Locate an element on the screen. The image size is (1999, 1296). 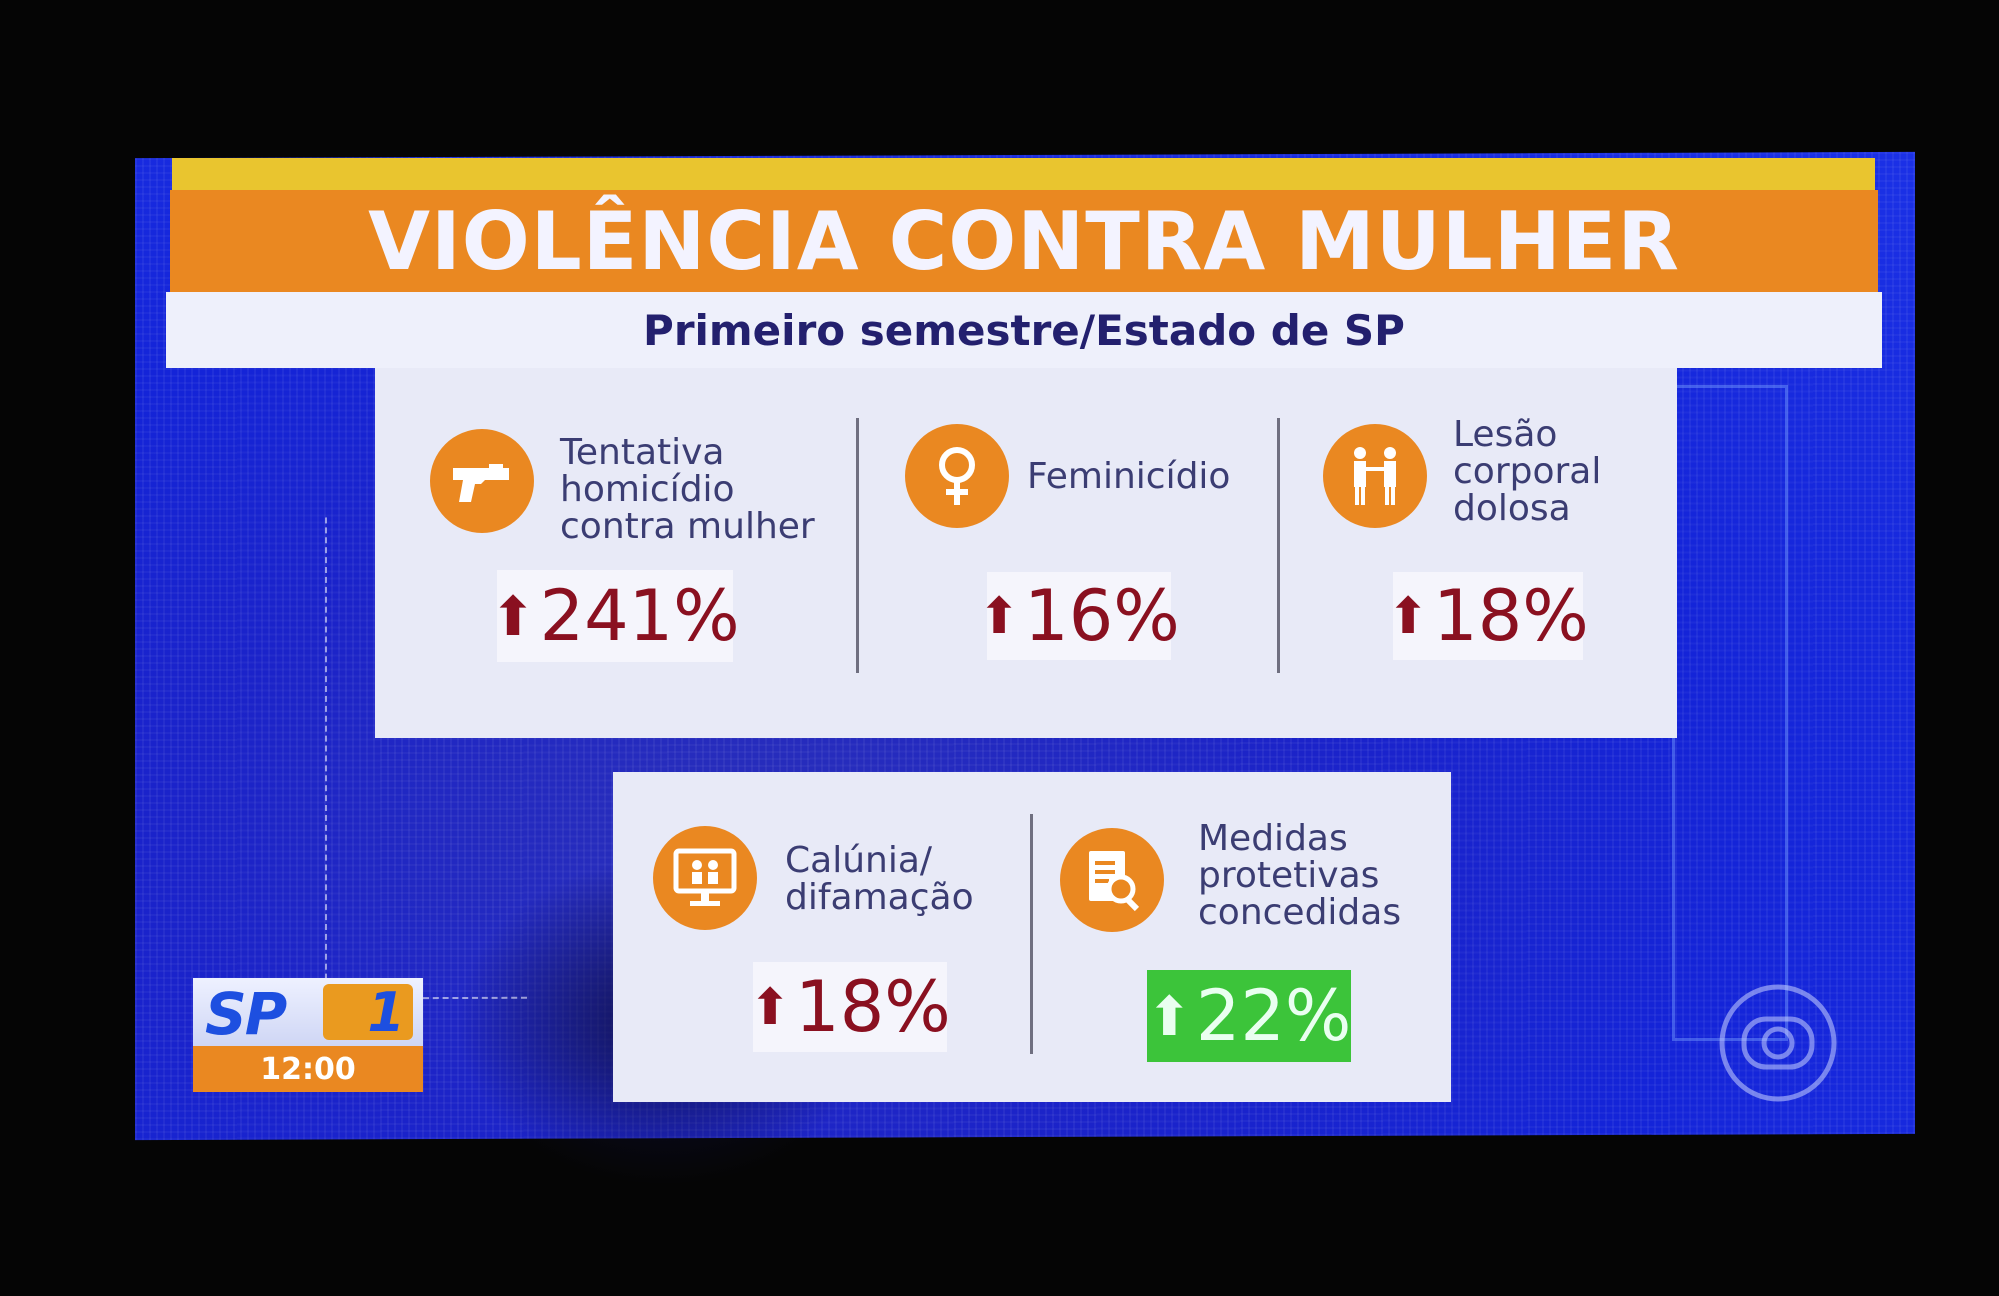
program-logo-badge: SP 1 is located at coordinates (308, 1013).